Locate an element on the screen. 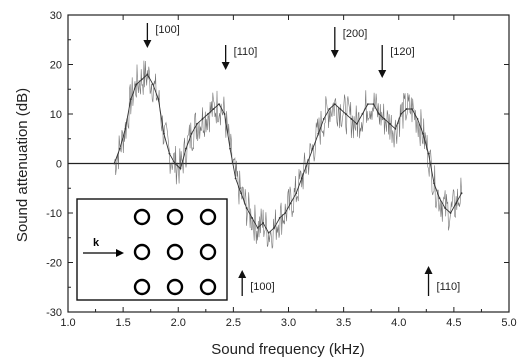 This screenshot has width=521, height=362. inset-lattice: k is located at coordinates (152, 249).